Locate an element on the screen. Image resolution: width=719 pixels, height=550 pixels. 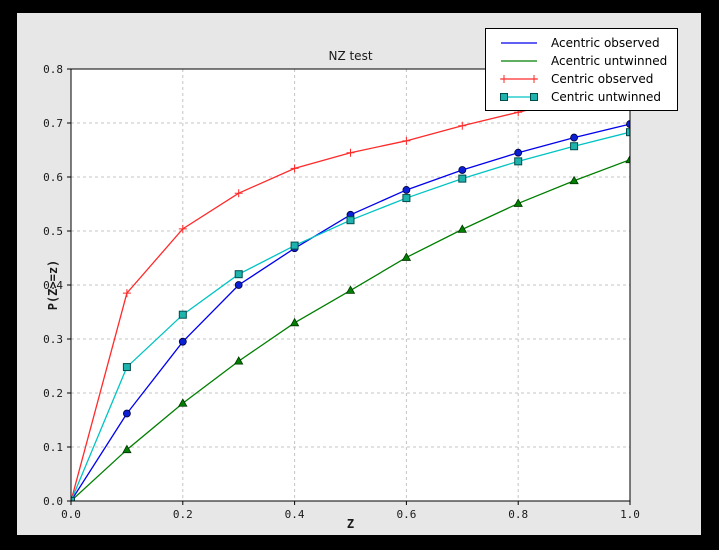
y-tick-label: 0.3 is located at coordinates (53, 339).